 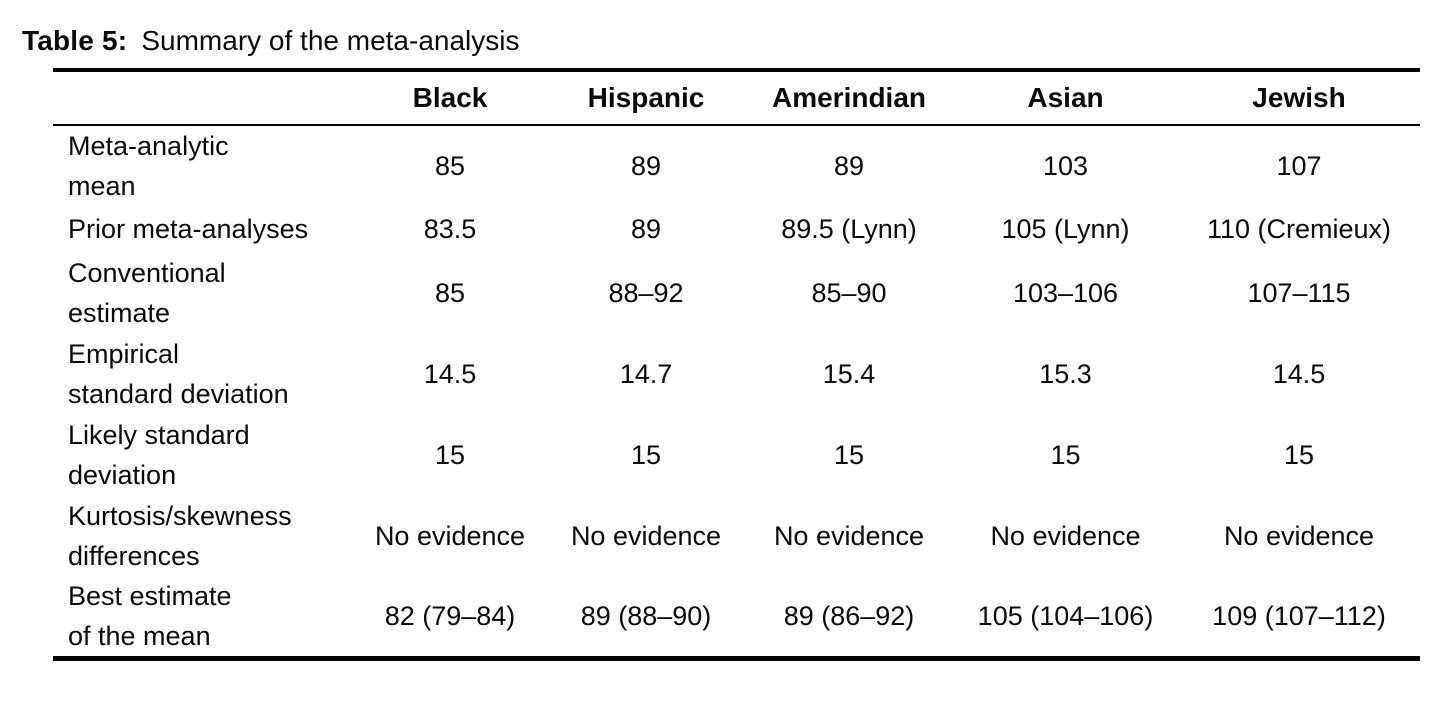 What do you see at coordinates (178, 393) in the screenshot?
I see `row-label-line: standard deviation` at bounding box center [178, 393].